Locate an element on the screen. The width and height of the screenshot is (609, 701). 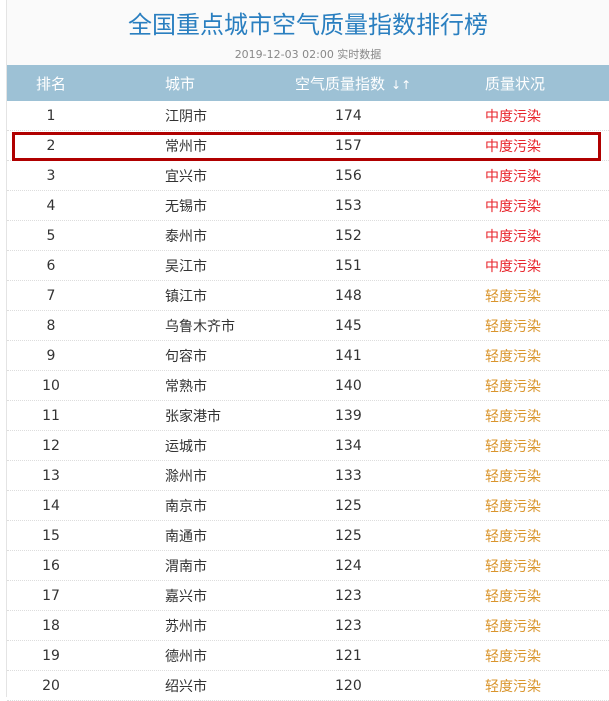
rank-cell: 4 is located at coordinates (51, 205).